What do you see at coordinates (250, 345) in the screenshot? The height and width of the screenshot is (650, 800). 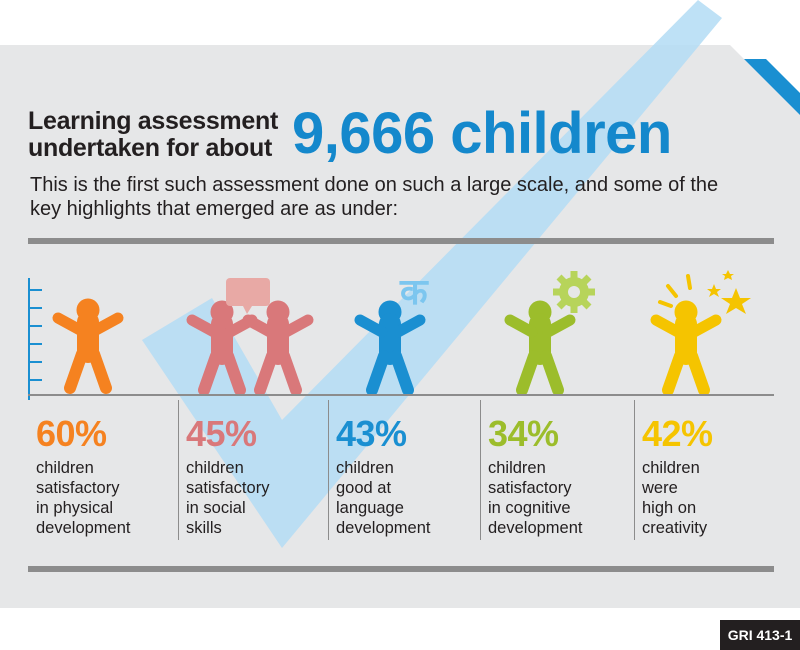 I see `two-children-icon` at bounding box center [250, 345].